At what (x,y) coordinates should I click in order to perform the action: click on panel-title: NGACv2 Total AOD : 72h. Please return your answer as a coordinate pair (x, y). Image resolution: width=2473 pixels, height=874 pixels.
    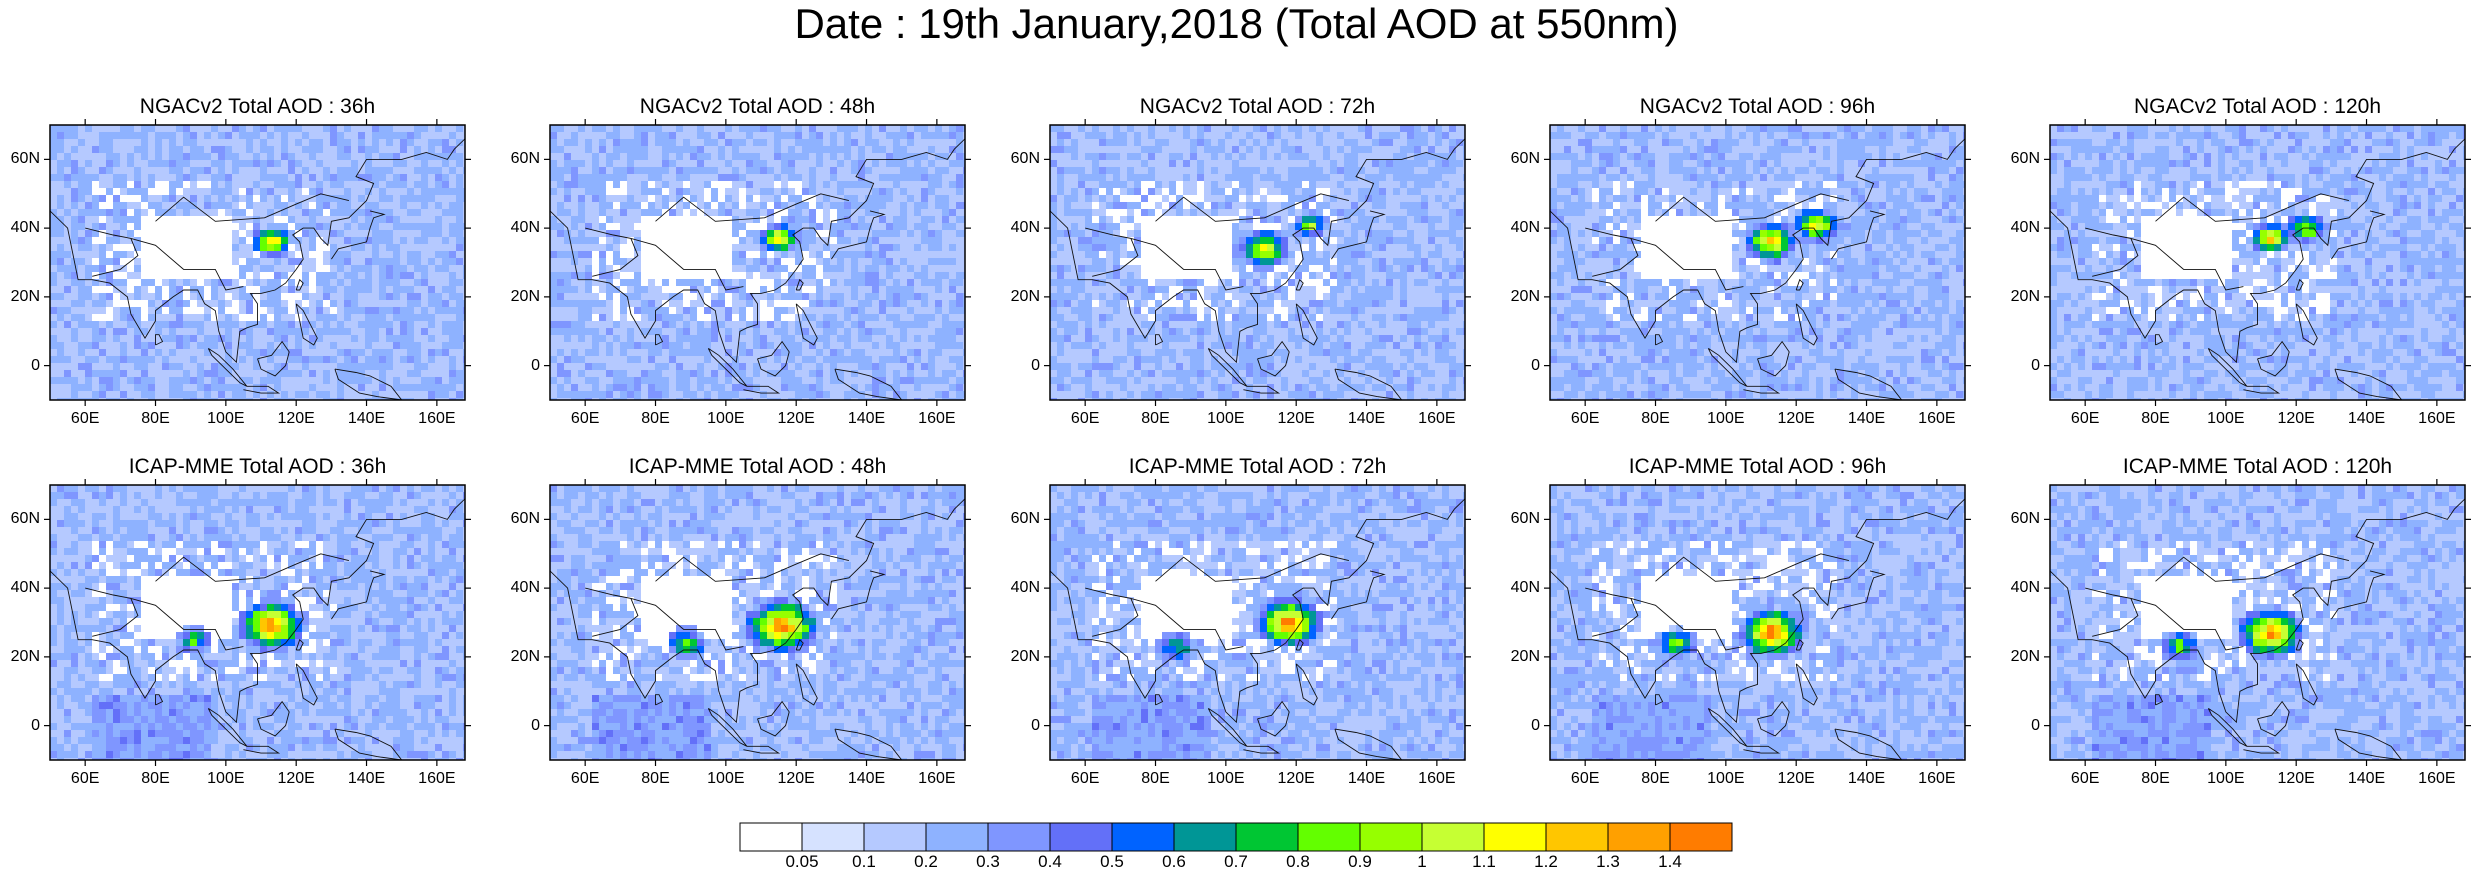
    Looking at the image, I should click on (1258, 107).